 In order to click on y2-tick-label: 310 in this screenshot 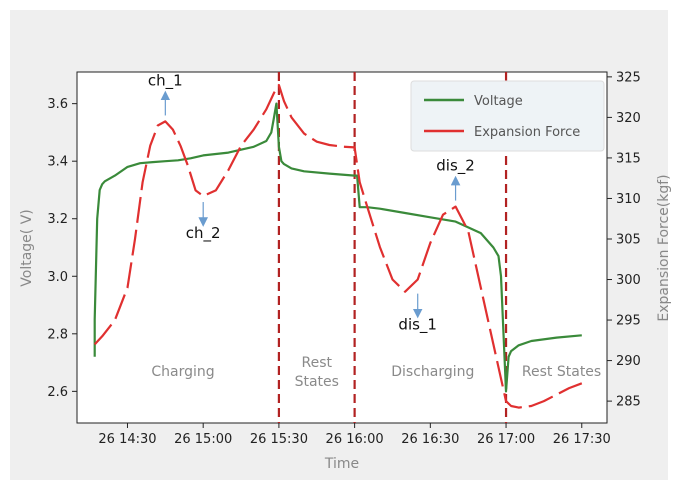, I will do `click(628, 199)`.